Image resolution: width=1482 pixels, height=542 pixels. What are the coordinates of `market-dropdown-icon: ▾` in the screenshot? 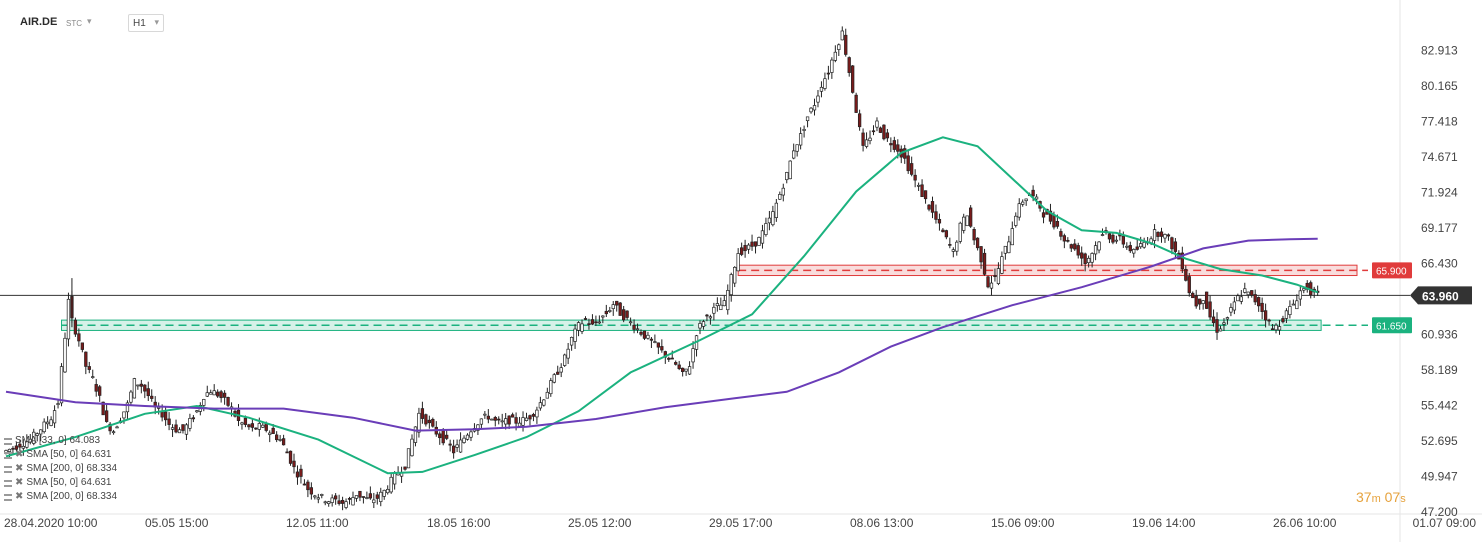 It's located at (89, 21).